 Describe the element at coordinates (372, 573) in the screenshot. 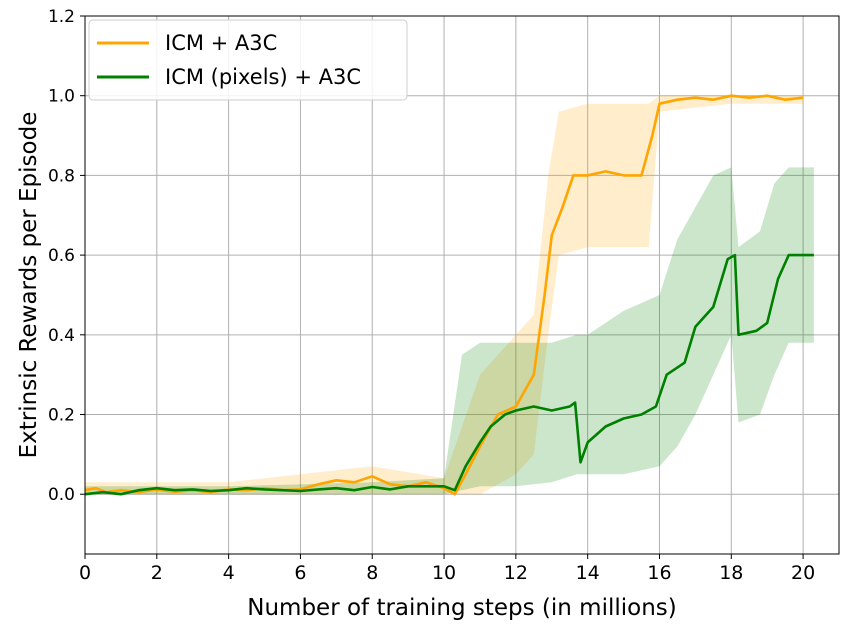

I see `x-tick-label: 8` at that location.